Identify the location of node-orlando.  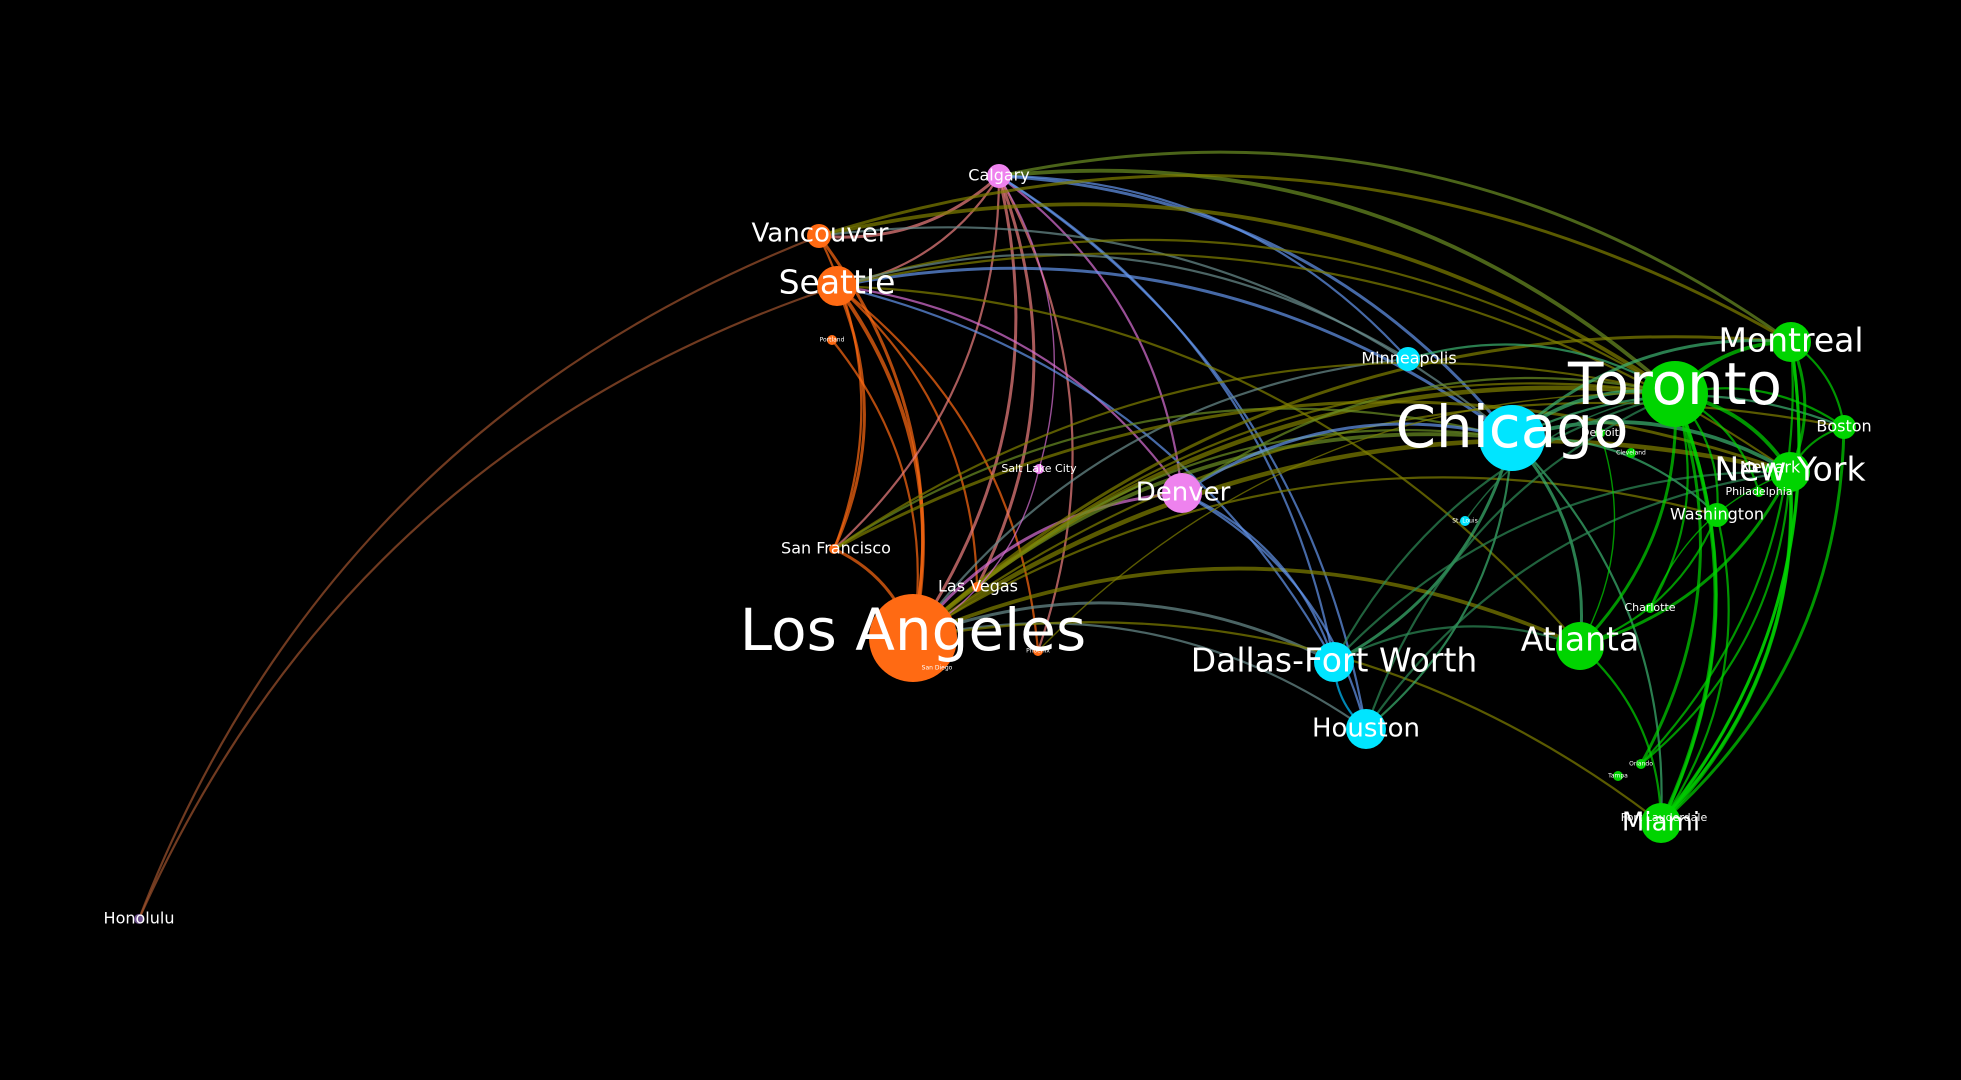
(1641, 764).